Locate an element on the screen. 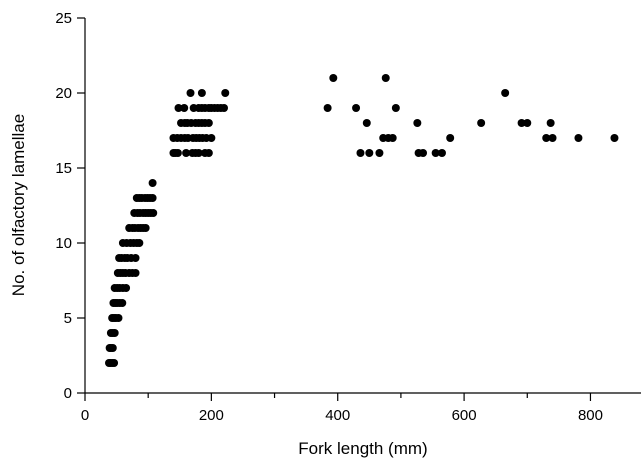 Image resolution: width=641 pixels, height=461 pixels. x-tick-label: 400 is located at coordinates (337, 415).